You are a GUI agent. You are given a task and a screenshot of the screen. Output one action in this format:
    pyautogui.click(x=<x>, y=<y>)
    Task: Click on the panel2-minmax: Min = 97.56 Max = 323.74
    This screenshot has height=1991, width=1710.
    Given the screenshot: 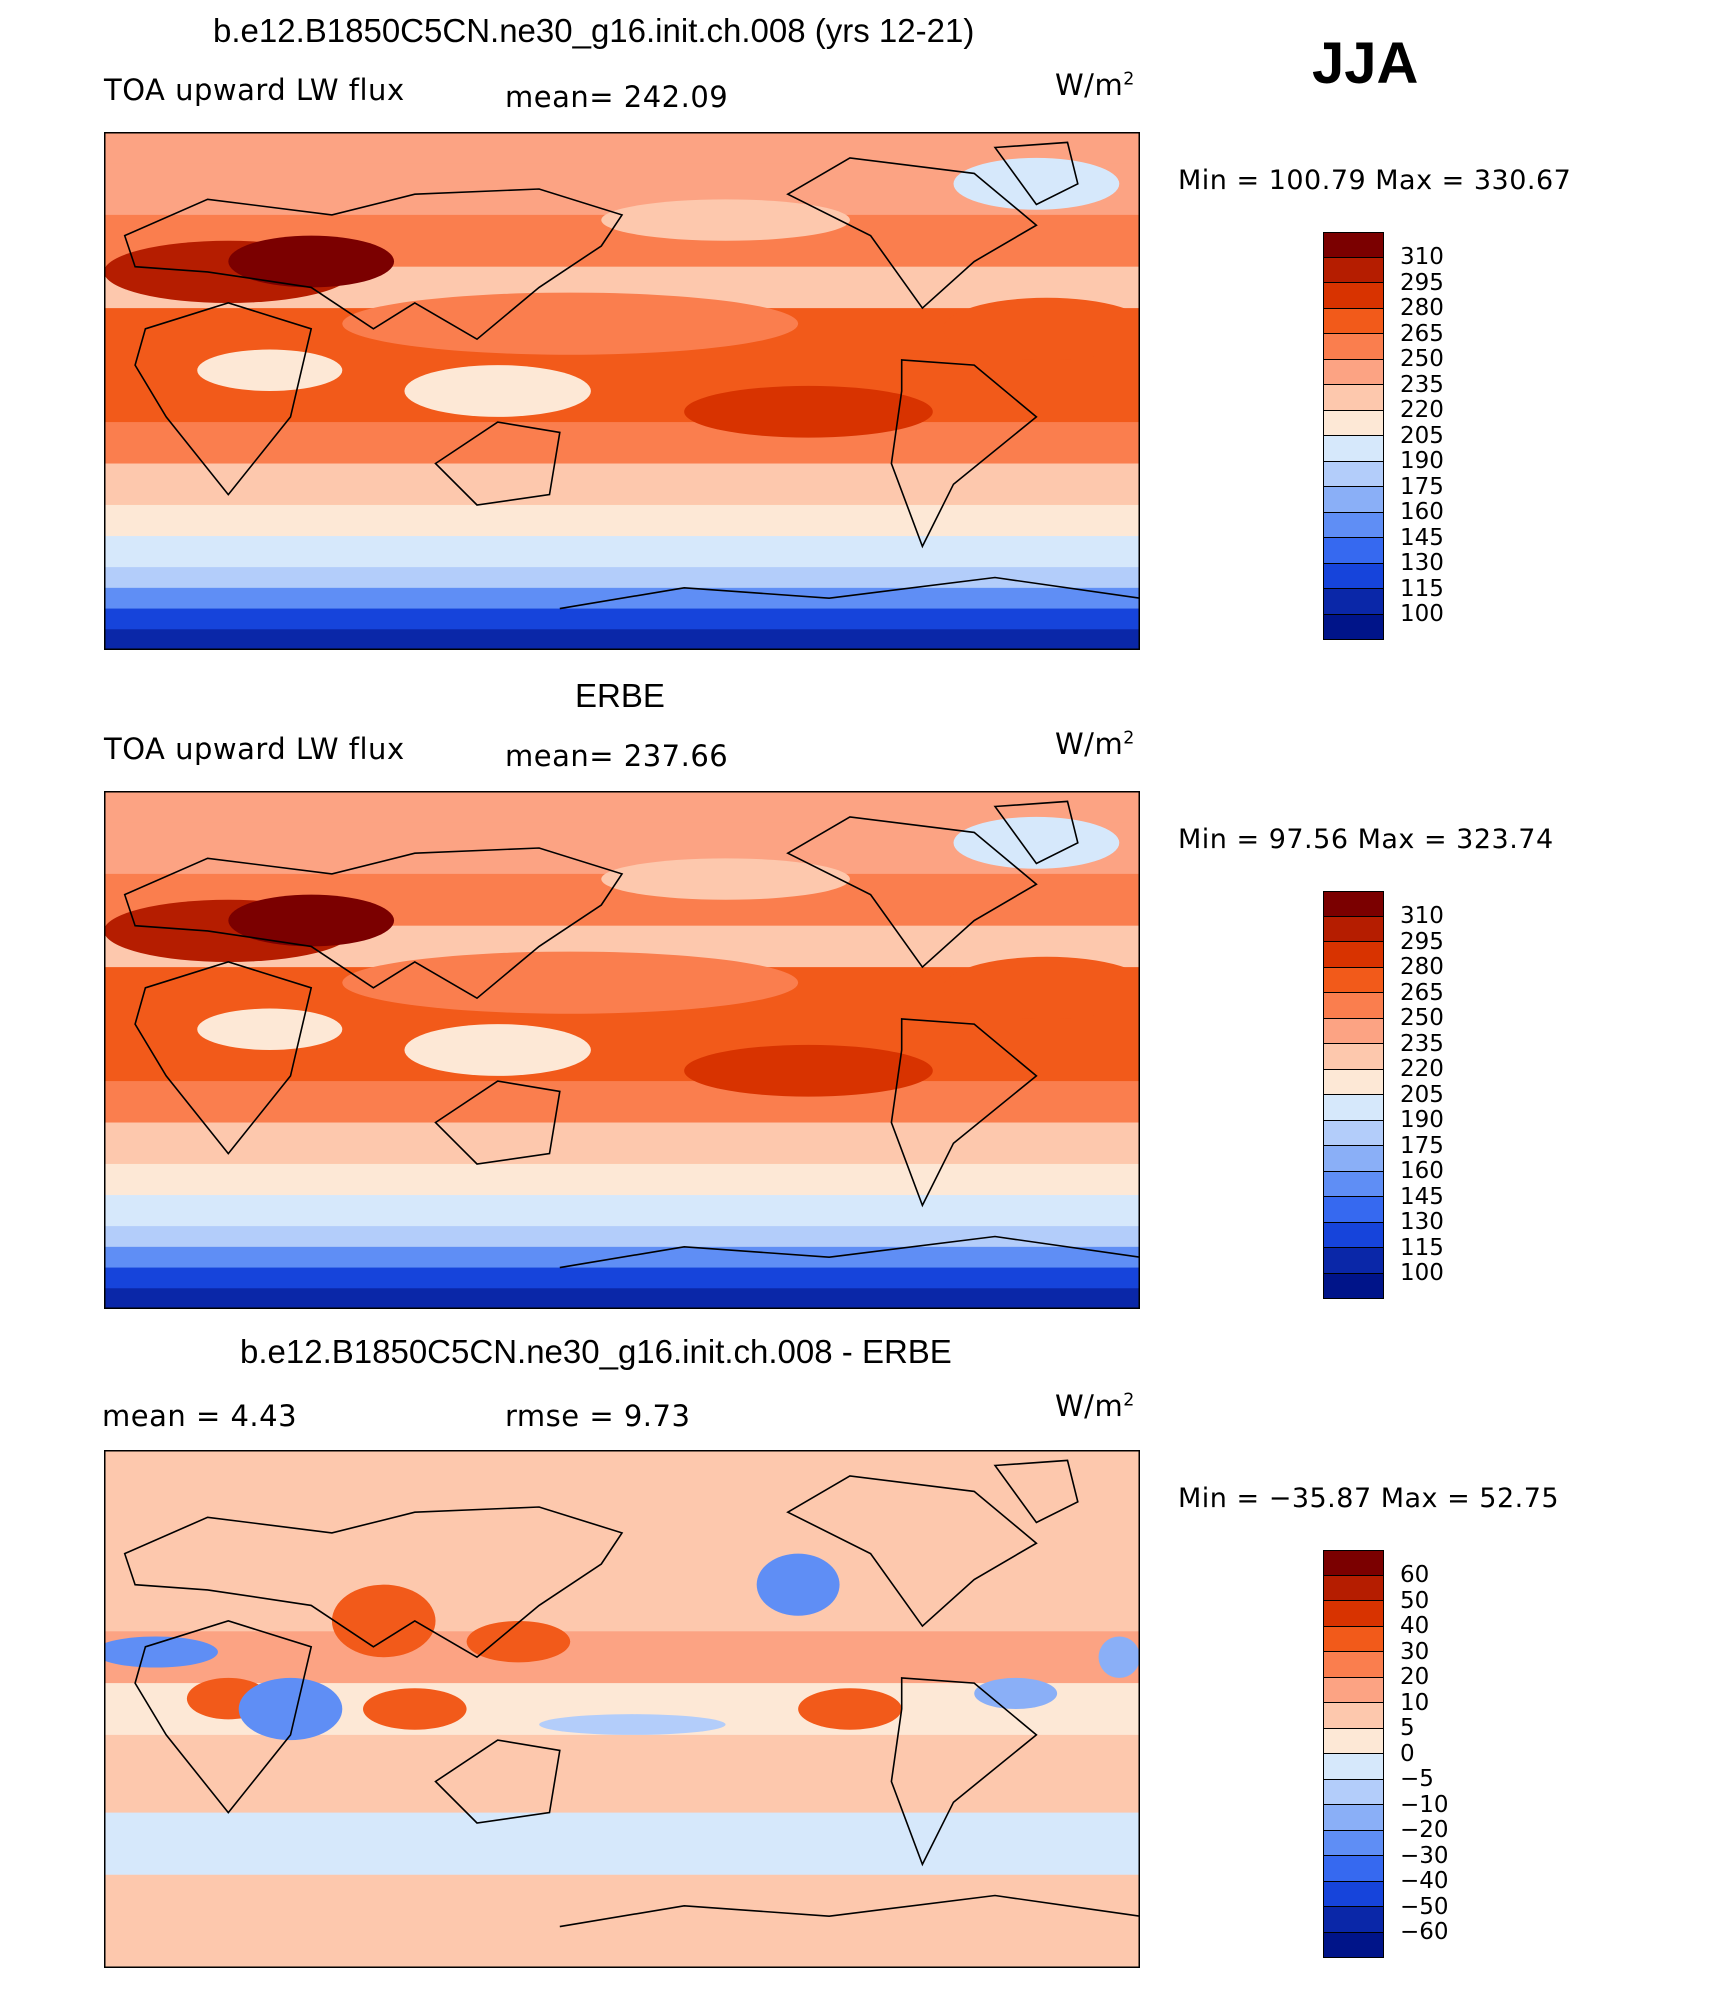 What is the action you would take?
    pyautogui.click(x=1366, y=839)
    